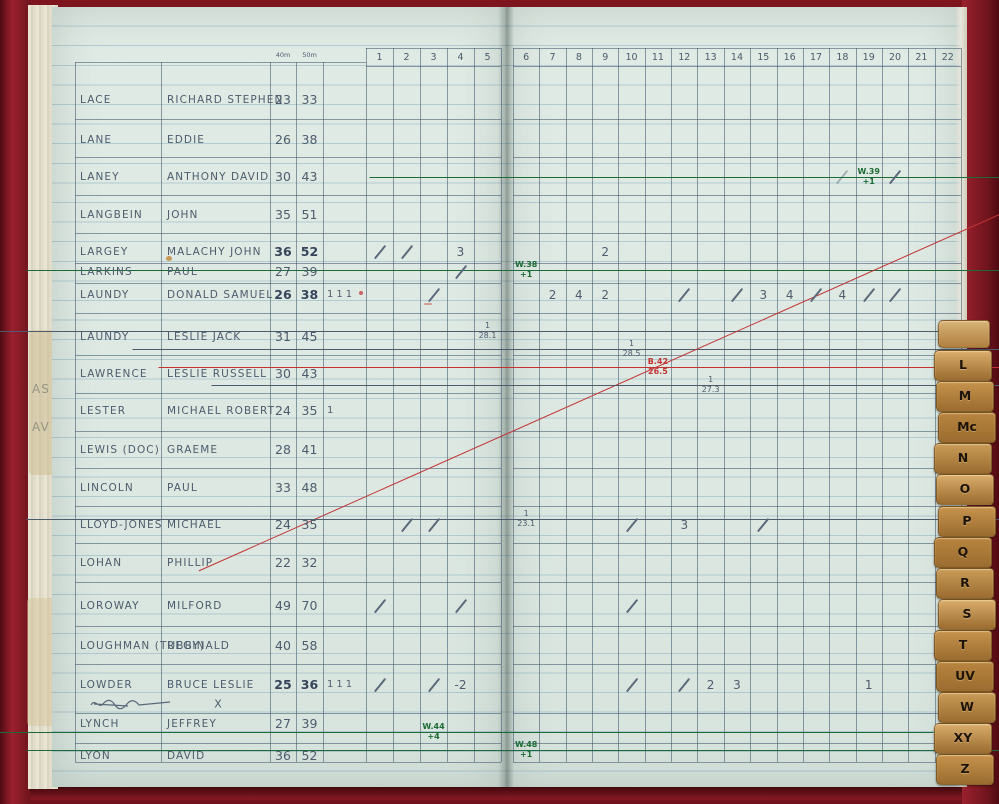  I want to click on fraction-top: 1, so click(493, 326).